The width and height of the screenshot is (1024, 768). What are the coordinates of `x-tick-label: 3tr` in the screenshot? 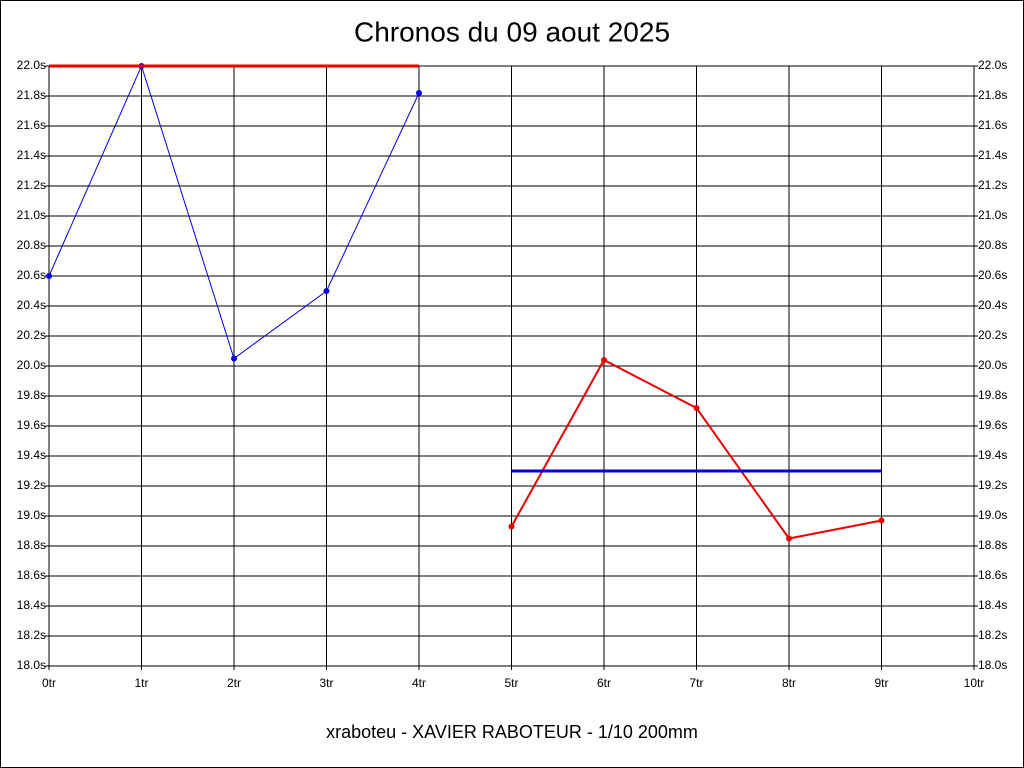 It's located at (326, 683).